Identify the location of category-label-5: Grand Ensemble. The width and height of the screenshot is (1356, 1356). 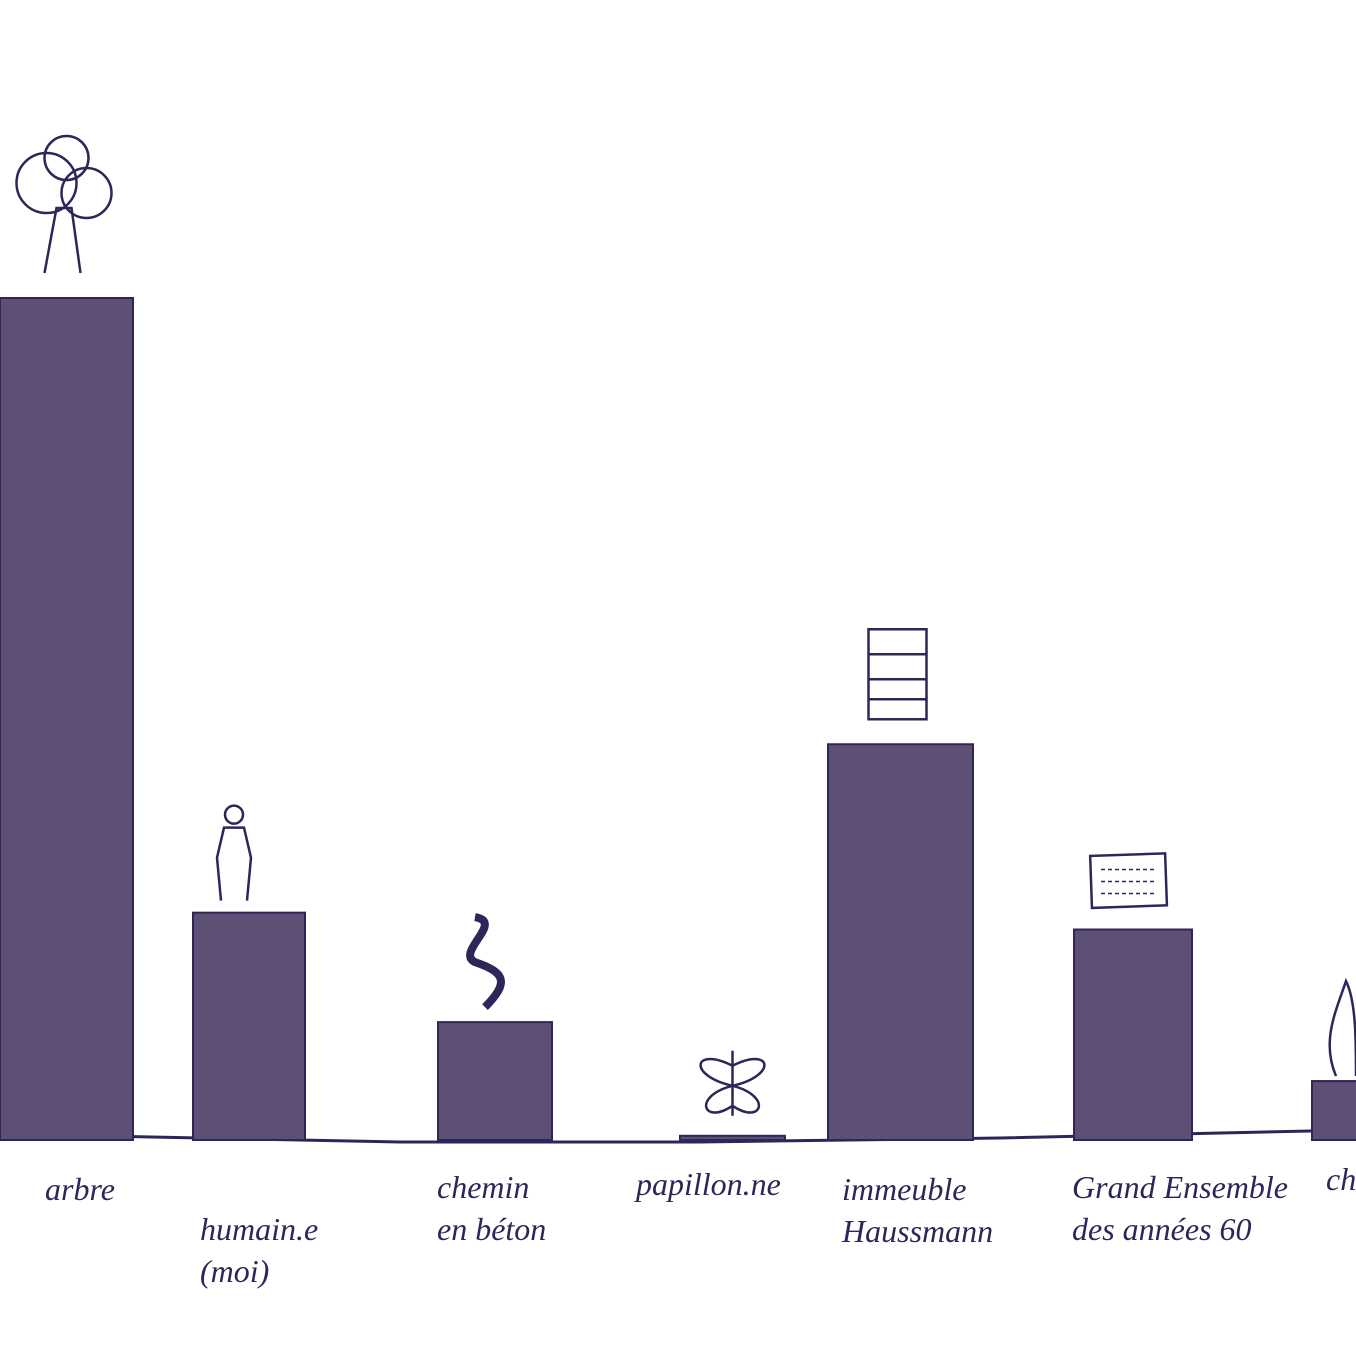
(1180, 1187).